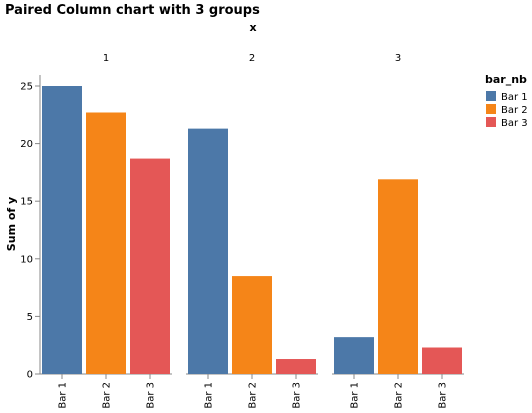 The height and width of the screenshot is (413, 532). Describe the element at coordinates (30, 228) in the screenshot. I see `y-axis: 0 5 10 15 20 25` at that location.